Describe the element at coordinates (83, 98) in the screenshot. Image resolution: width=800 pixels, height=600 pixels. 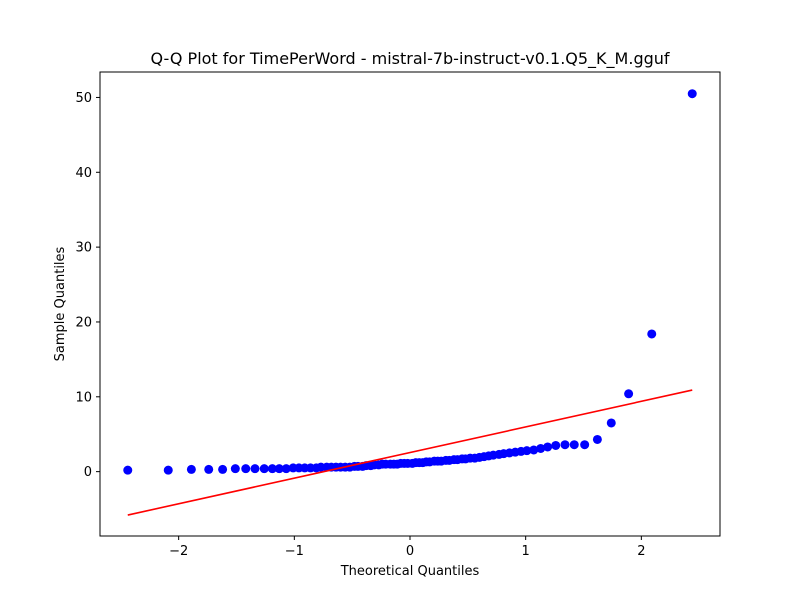
I see `y-tick-label: 50` at that location.